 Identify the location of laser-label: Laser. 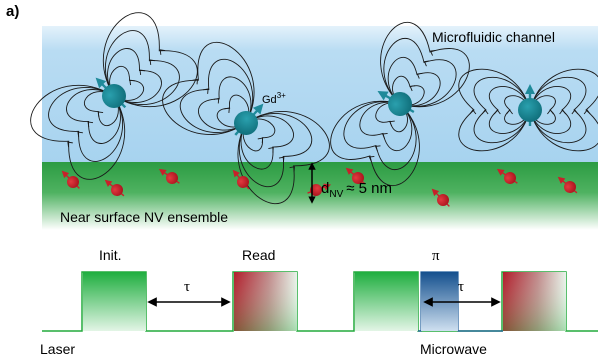
(57, 349).